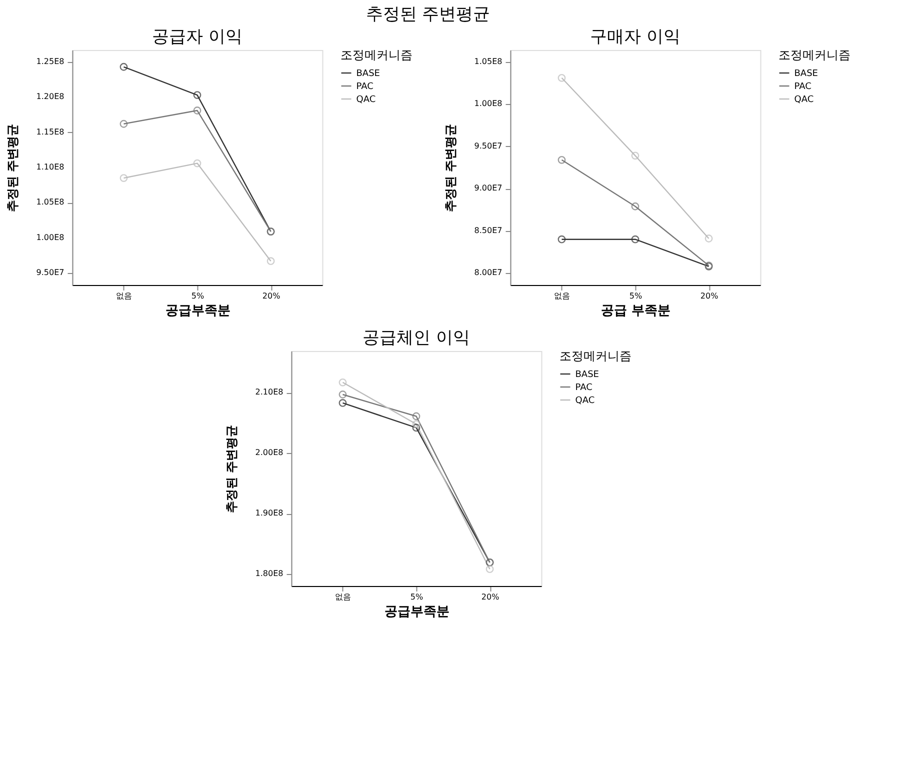 Image resolution: width=912 pixels, height=767 pixels. I want to click on y-tick-label: 1.10E8, so click(50, 167).